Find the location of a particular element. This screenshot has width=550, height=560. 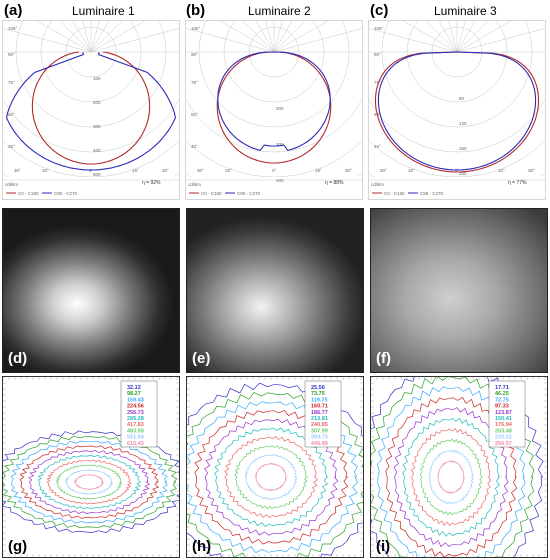

iso-legend-value: 160.71 is located at coordinates (319, 407).